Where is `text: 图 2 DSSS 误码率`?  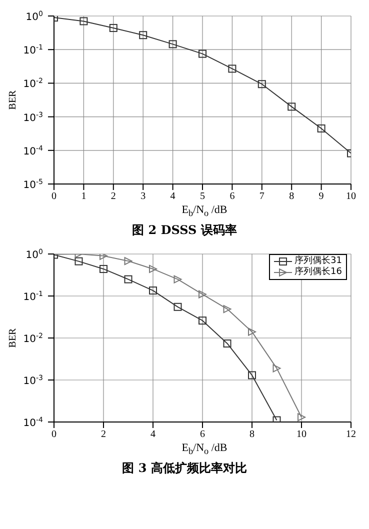
text: 图 2 DSSS 误码率 is located at coordinates (184, 230).